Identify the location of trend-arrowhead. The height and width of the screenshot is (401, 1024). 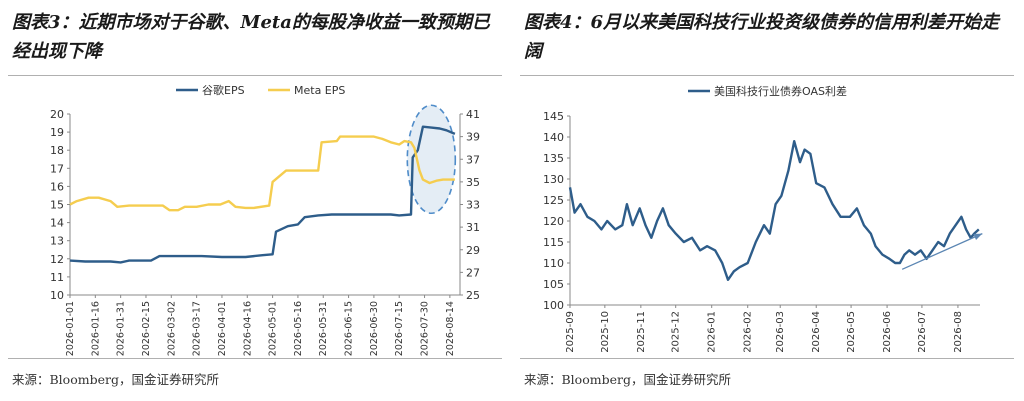
(978, 237).